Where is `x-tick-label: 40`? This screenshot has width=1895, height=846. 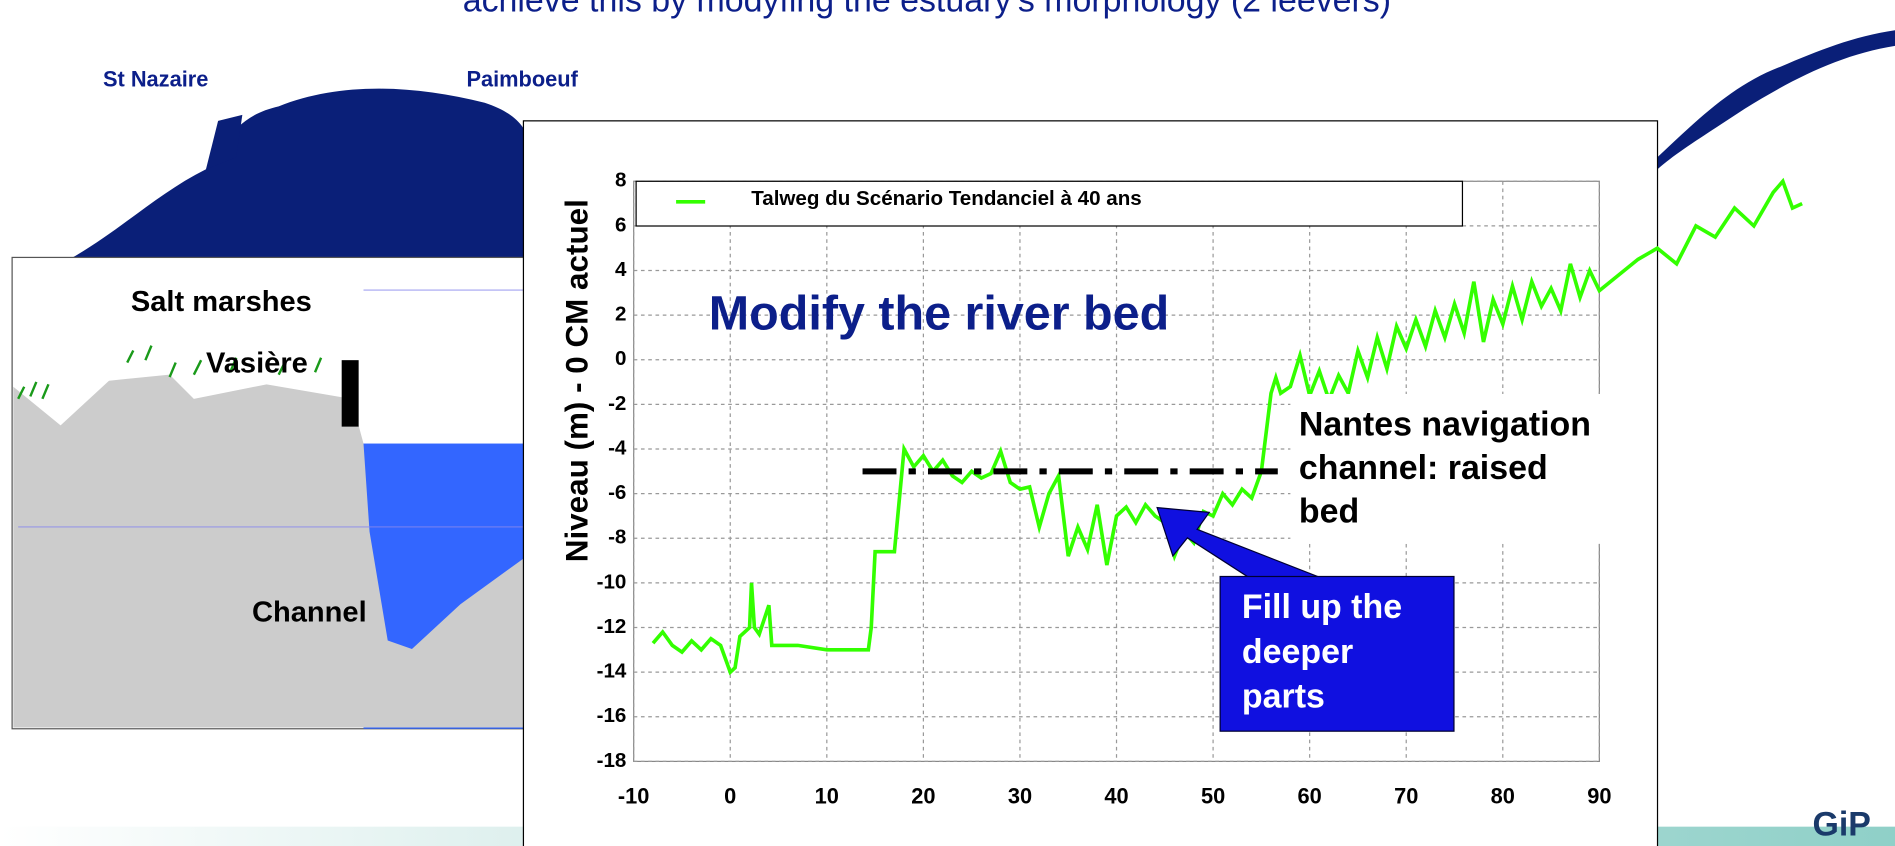 x-tick-label: 40 is located at coordinates (1116, 795).